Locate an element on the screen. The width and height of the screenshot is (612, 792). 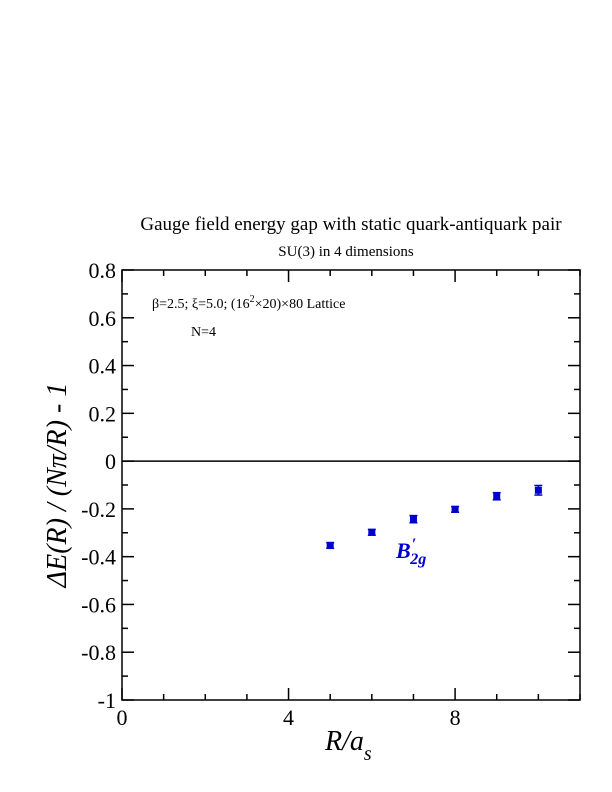
series-label-b2g: B′ 2g is located at coordinates (410, 552).